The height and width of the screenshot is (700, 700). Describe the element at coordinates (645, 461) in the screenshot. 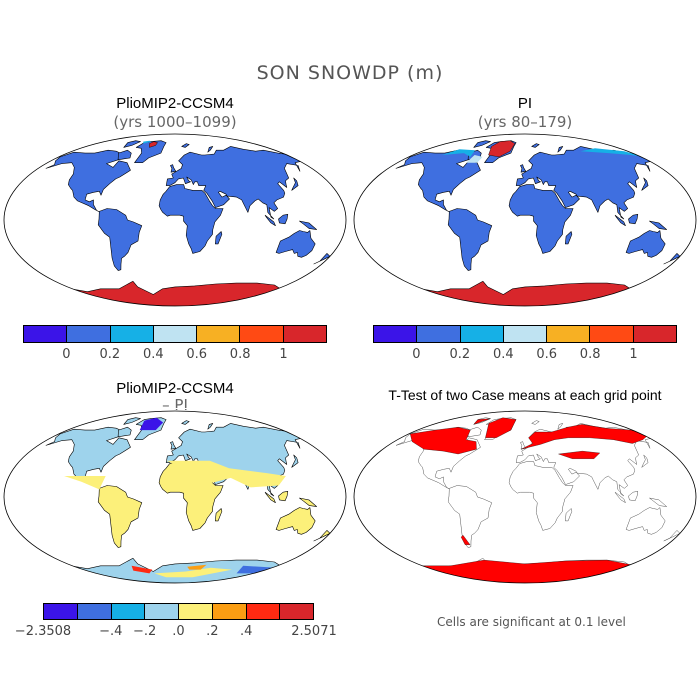

I see `coastline-japan` at that location.